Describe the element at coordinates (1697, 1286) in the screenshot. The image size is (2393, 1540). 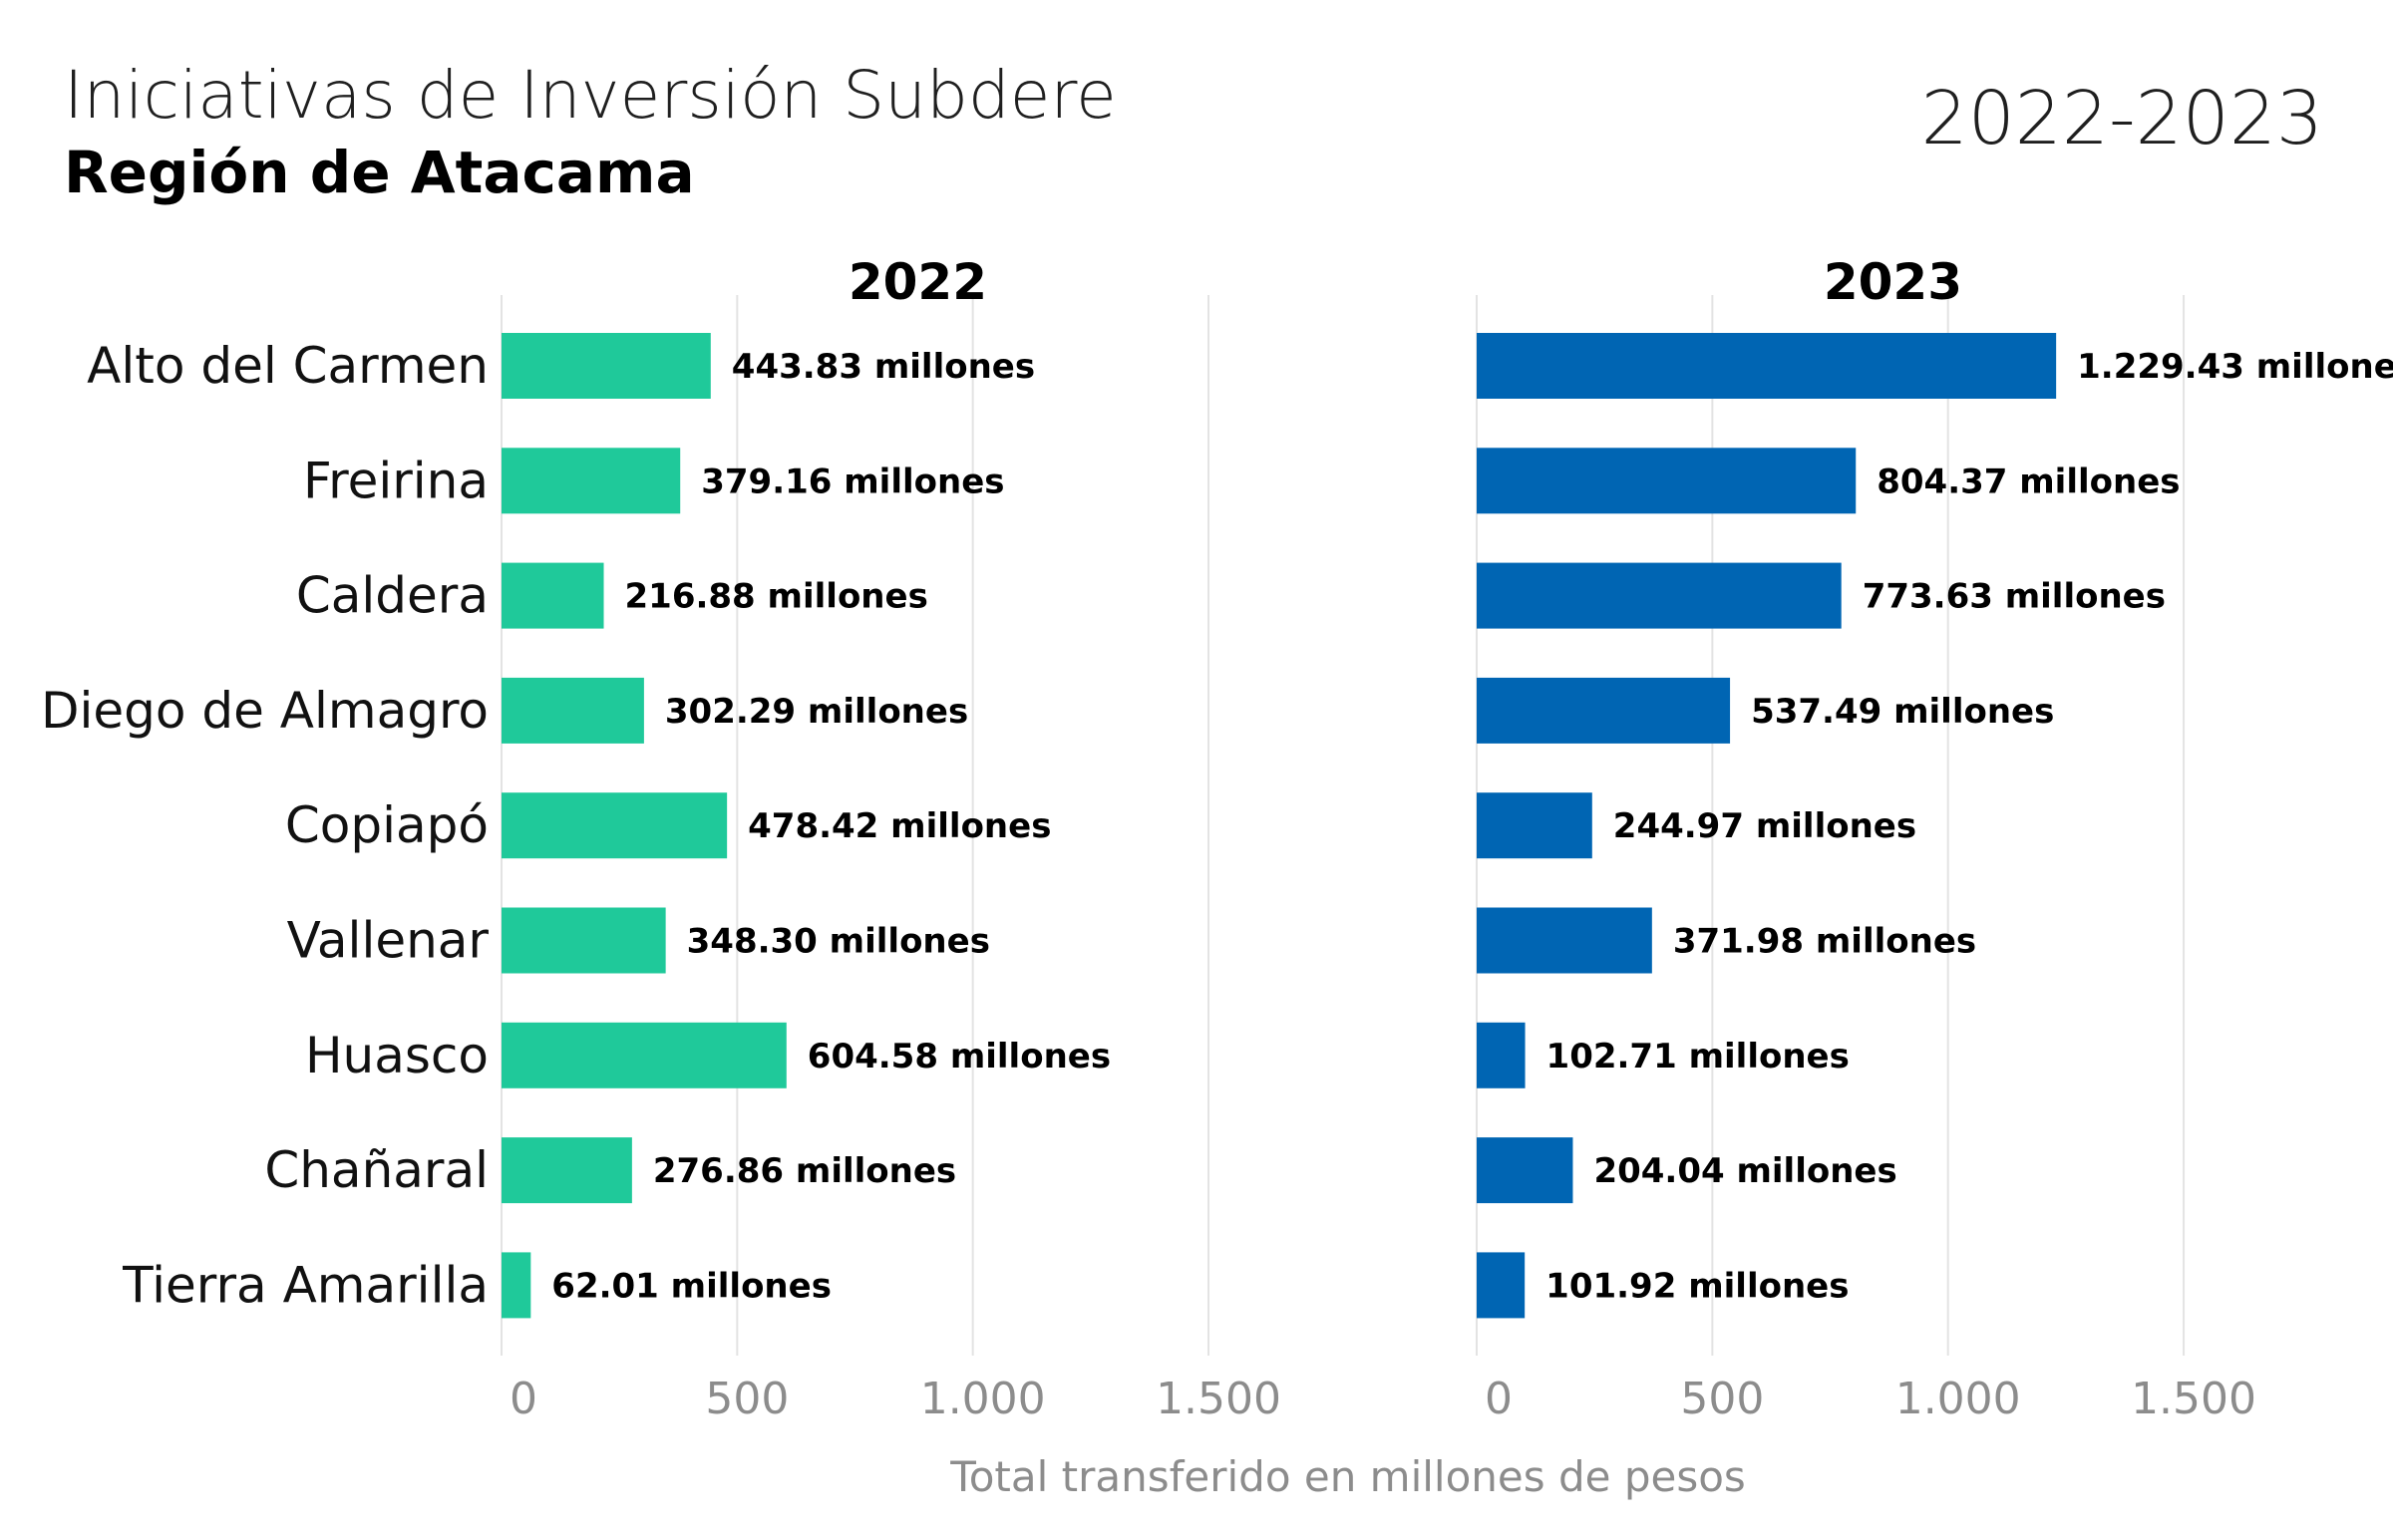
I see `value-label: 101.92 millones` at that location.